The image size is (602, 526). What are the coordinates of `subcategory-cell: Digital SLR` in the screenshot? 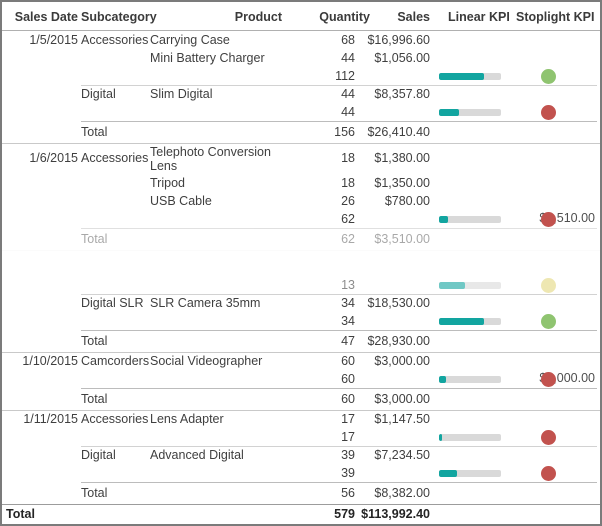 It's located at (112, 303).